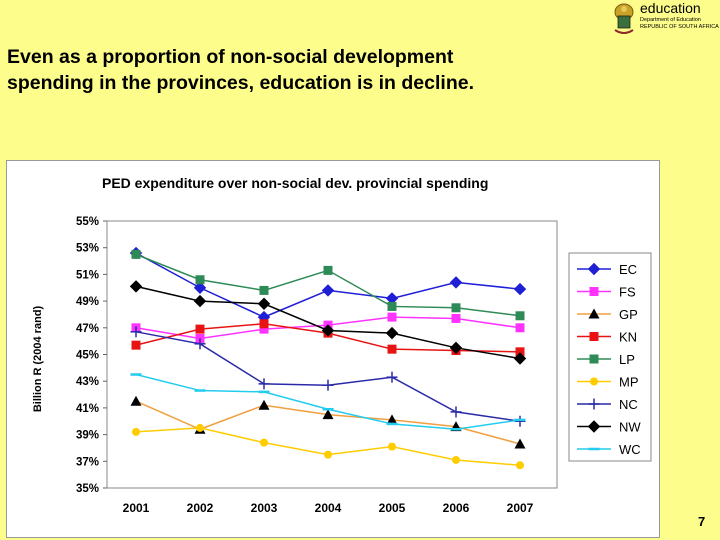  What do you see at coordinates (608, 382) in the screenshot?
I see `legend-entry-mp: MP` at bounding box center [608, 382].